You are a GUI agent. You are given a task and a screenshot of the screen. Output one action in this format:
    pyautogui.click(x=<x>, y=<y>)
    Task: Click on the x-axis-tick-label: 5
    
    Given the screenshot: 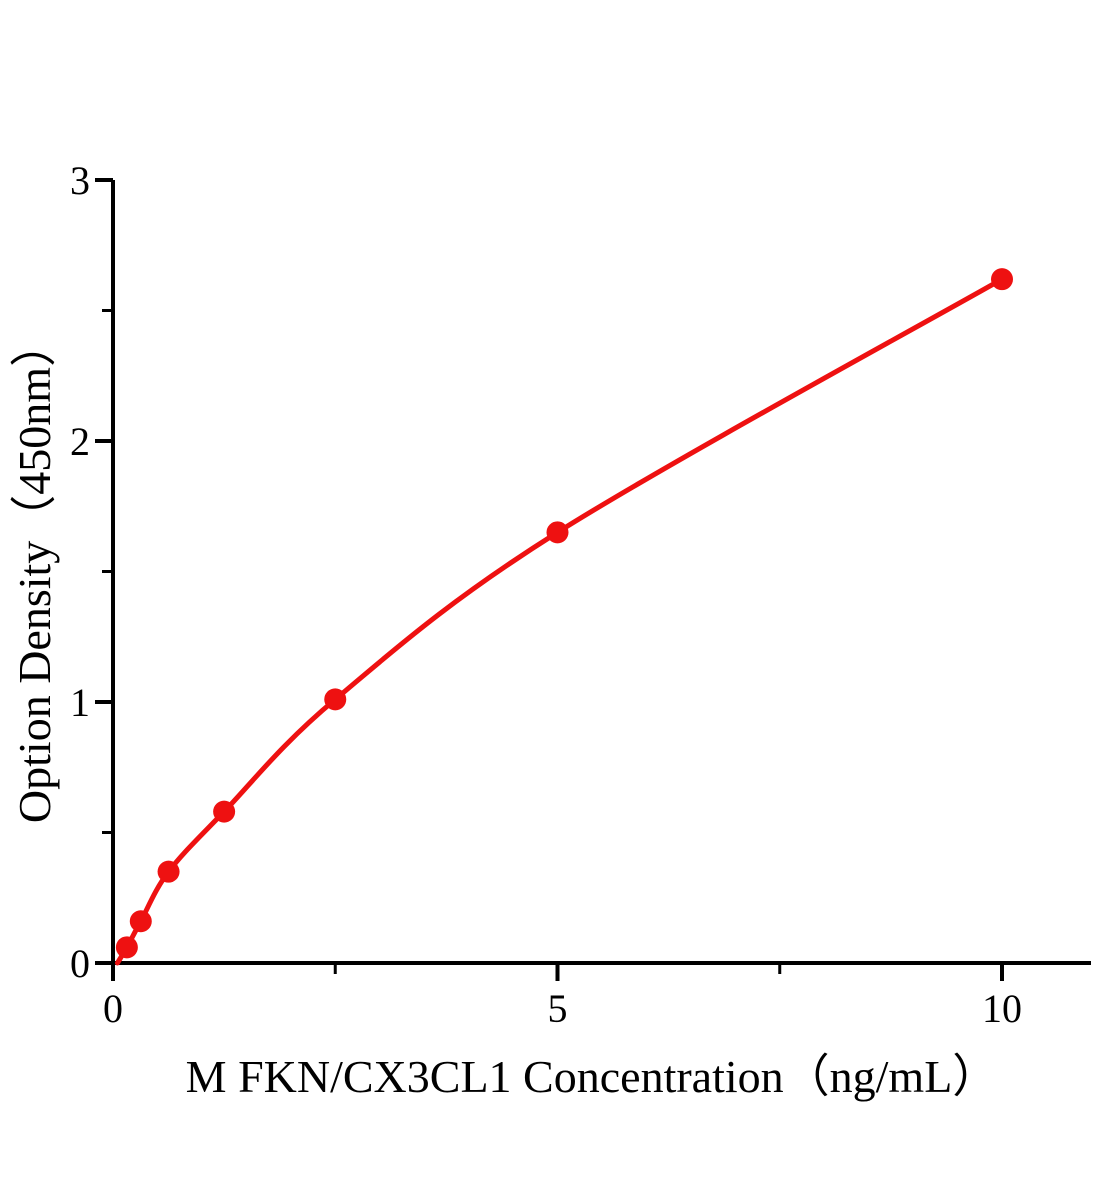 What is the action you would take?
    pyautogui.click(x=558, y=1008)
    